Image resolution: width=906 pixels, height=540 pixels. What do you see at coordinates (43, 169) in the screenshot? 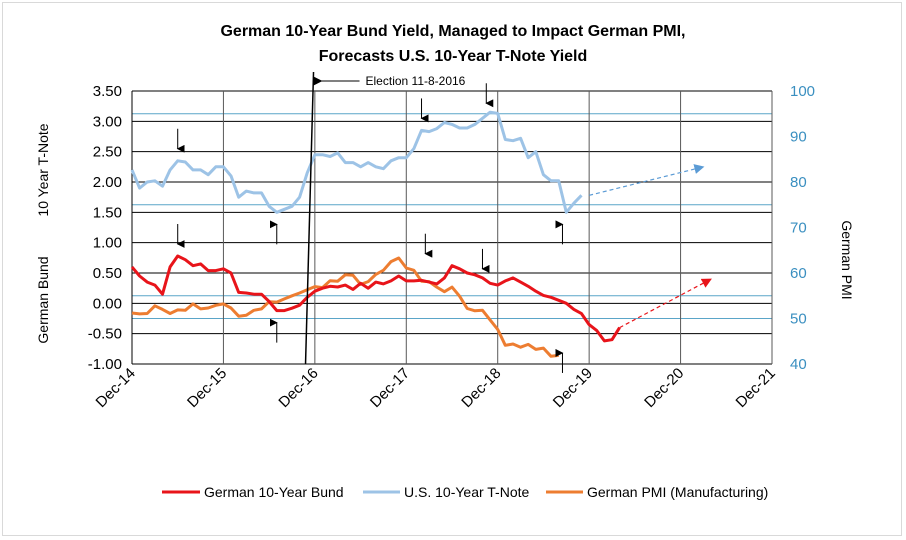
I see `y-axis-label-left-tnote: 10 Year T-Note` at bounding box center [43, 169].